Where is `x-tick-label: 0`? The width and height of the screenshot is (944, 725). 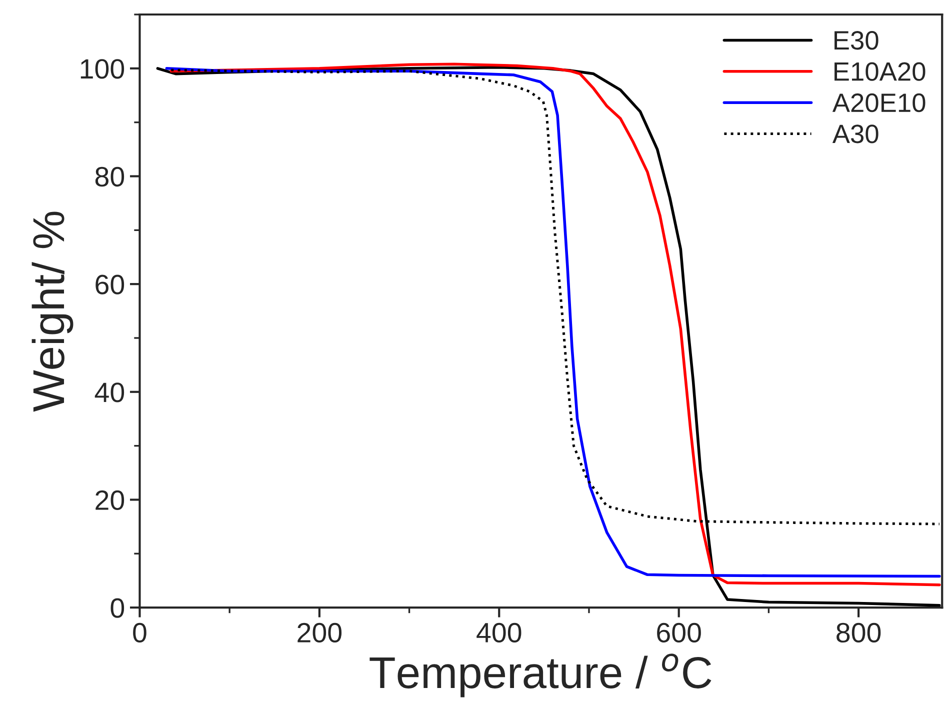
x-tick-label: 0 is located at coordinates (139, 632).